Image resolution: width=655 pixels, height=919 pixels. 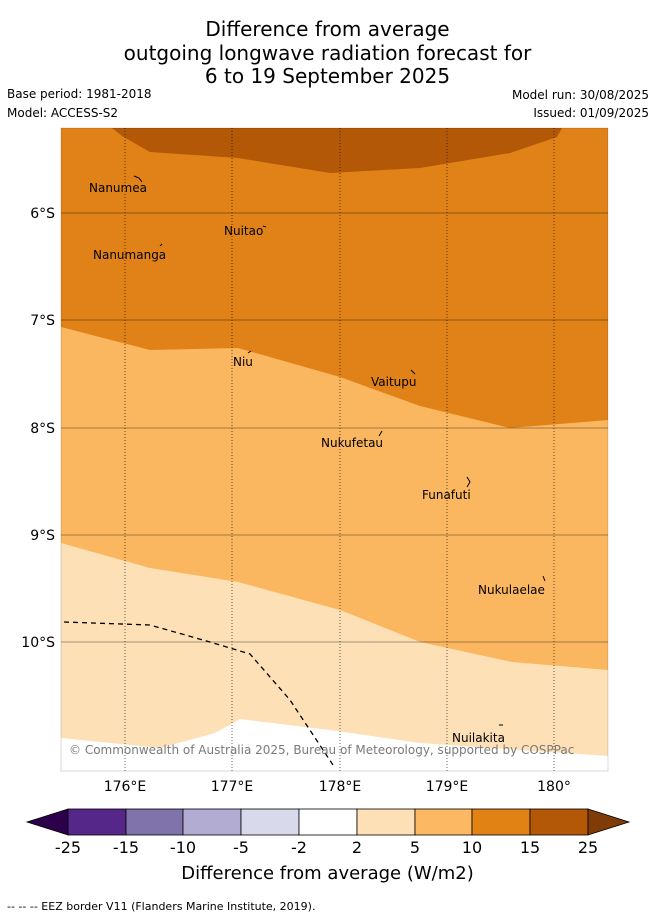 What do you see at coordinates (243, 231) in the screenshot?
I see `place-label: Nuitao` at bounding box center [243, 231].